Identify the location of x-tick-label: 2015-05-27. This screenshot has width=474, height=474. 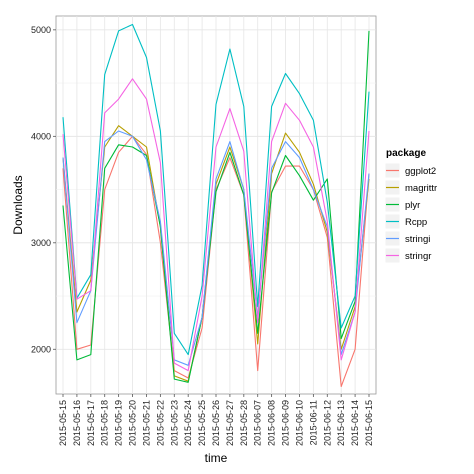
(230, 423).